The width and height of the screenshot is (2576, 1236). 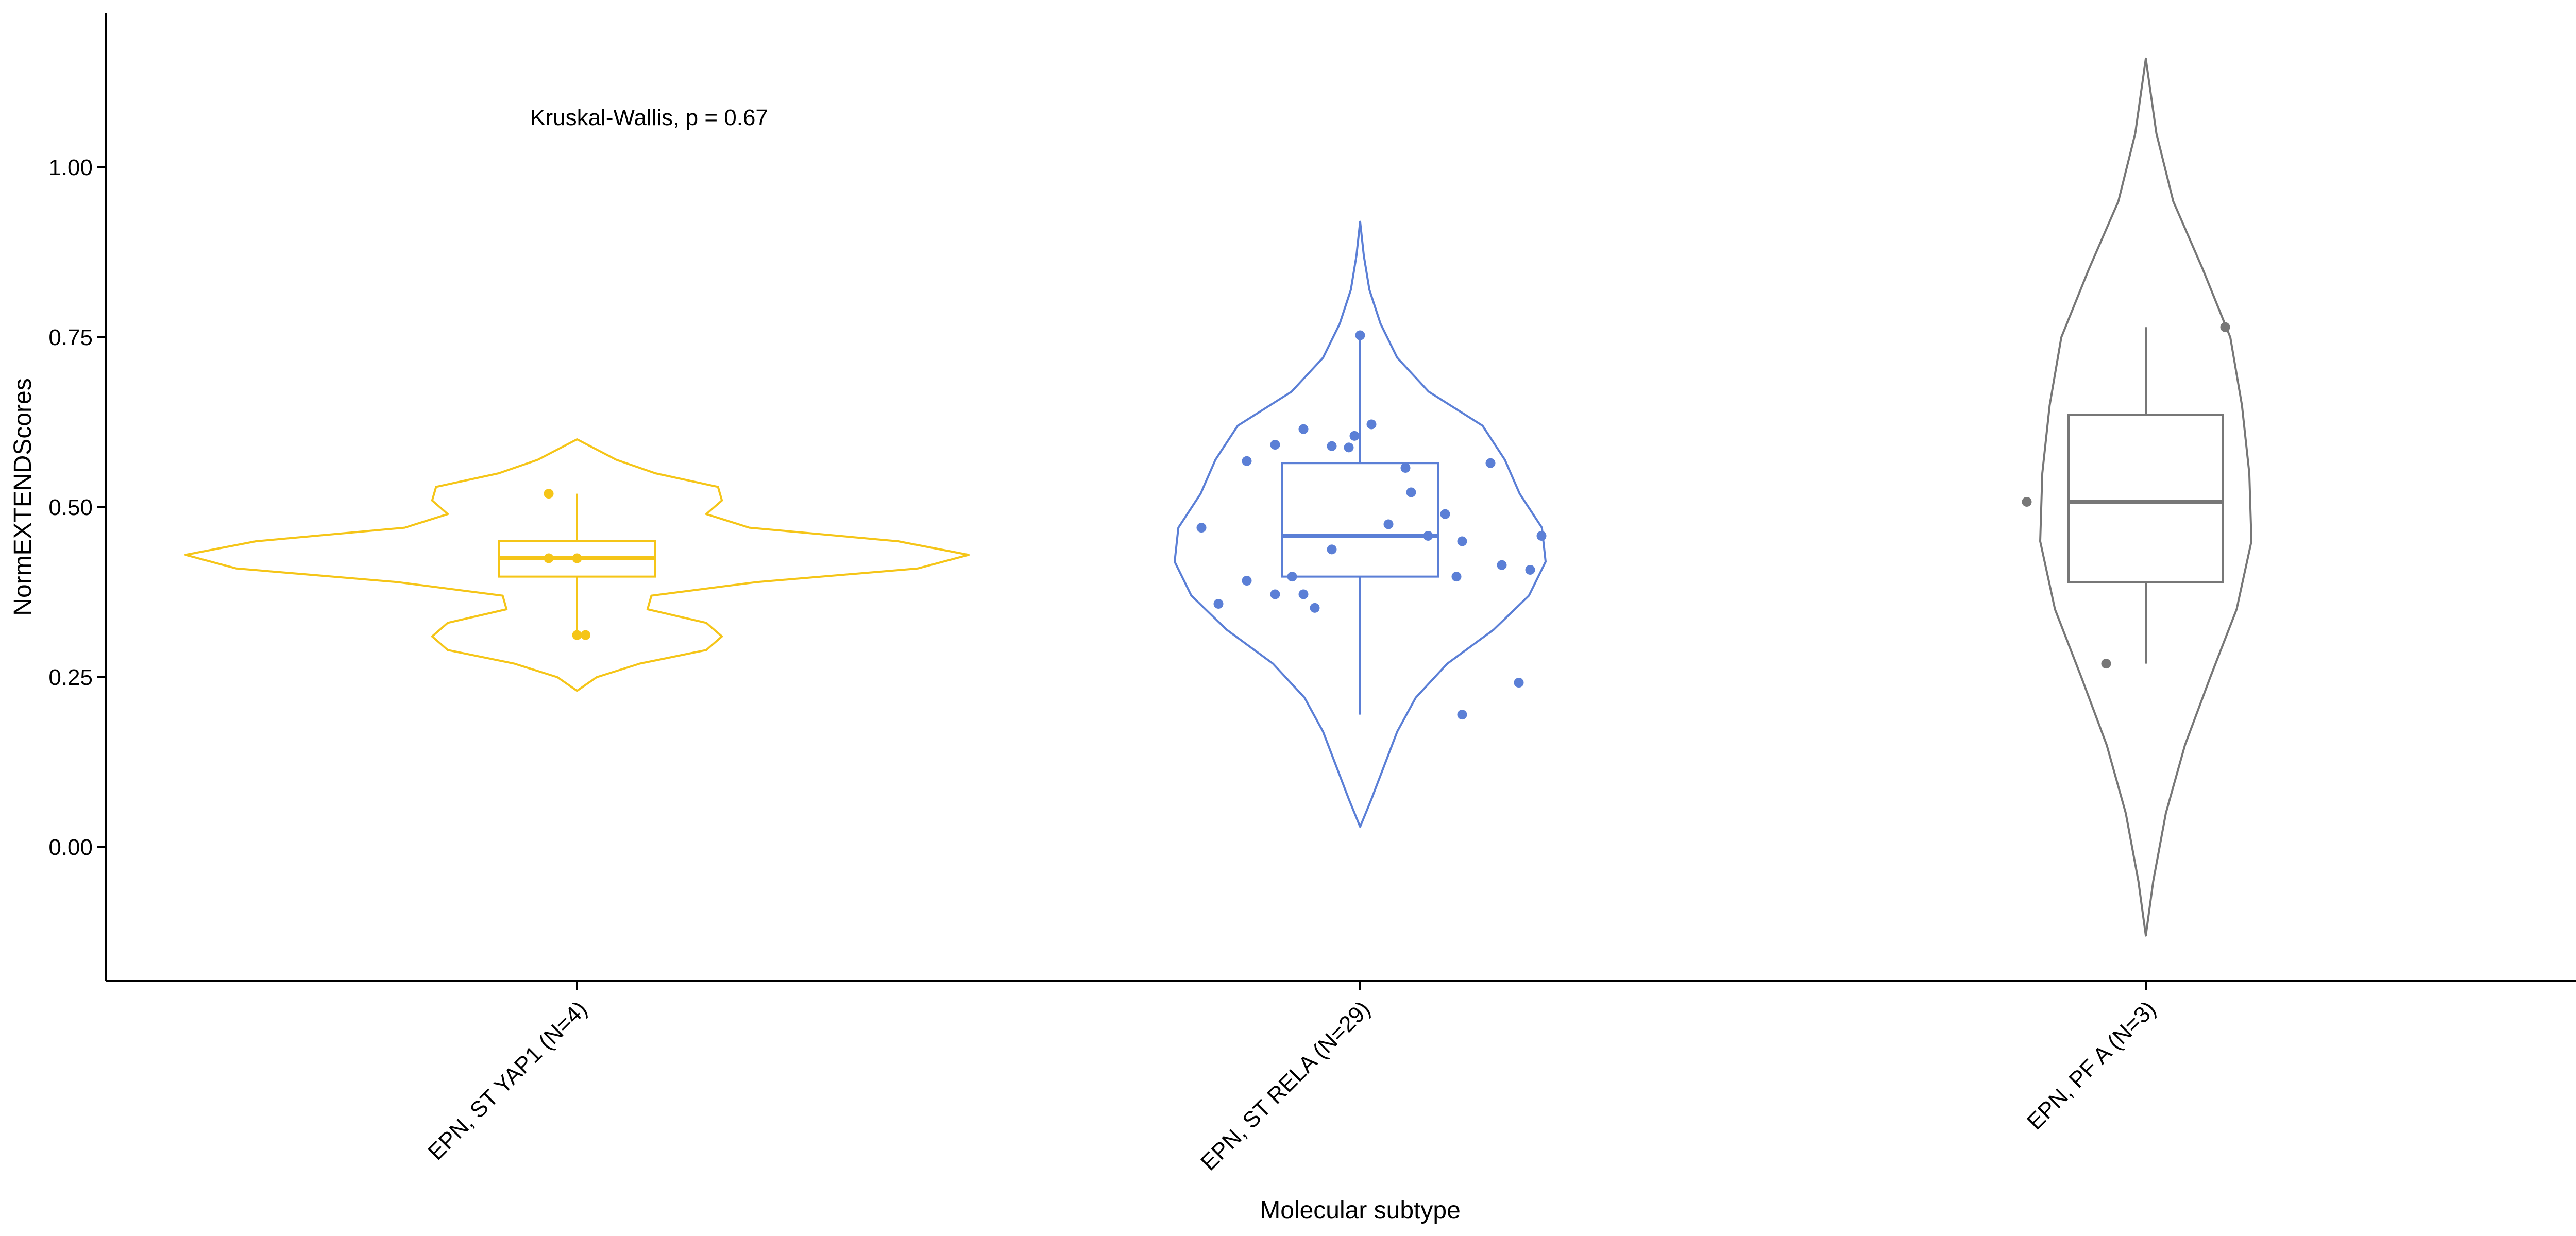 I want to click on y-tick-label: 0.00, so click(x=70, y=848).